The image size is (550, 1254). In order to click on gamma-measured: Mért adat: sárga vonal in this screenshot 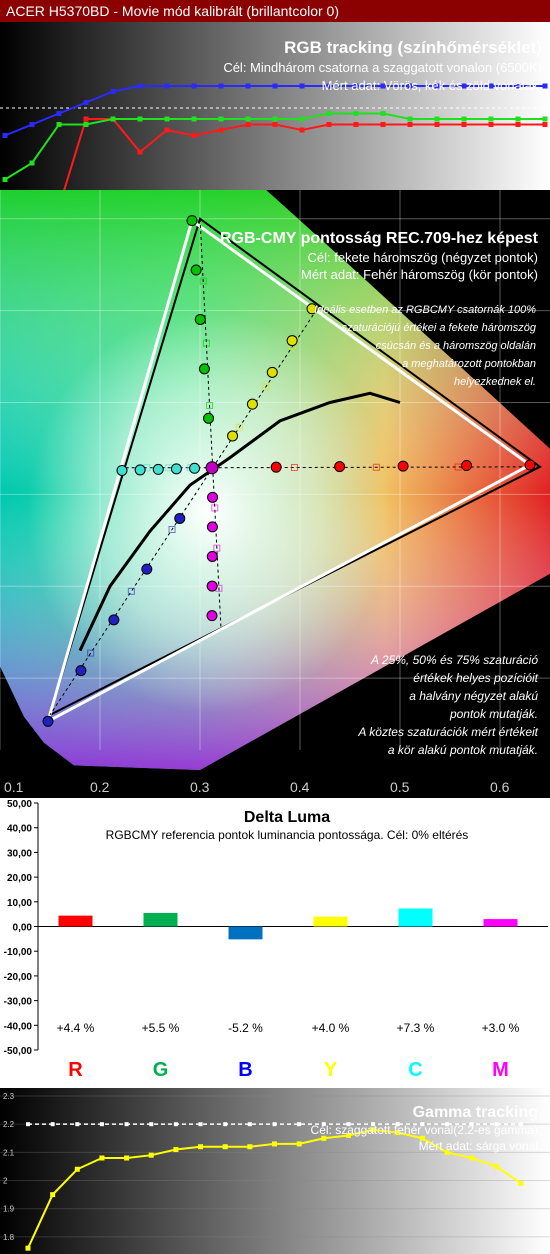, I will do `click(478, 1146)`.